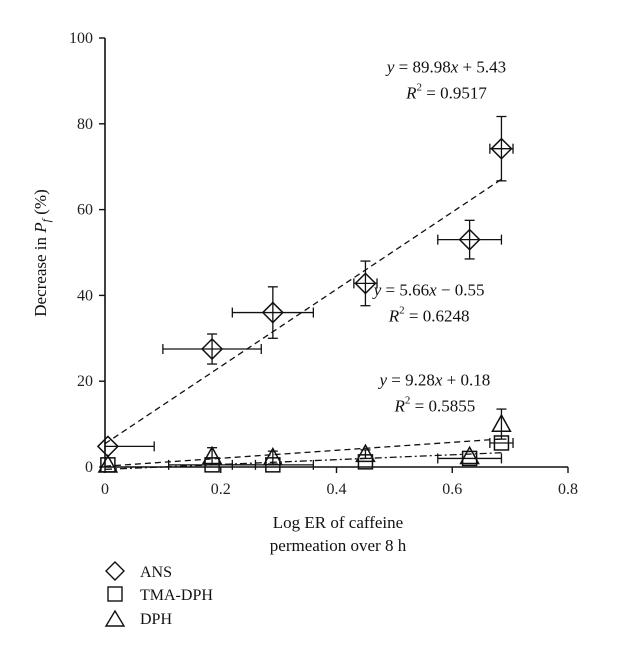 This screenshot has height=660, width=627. I want to click on legend-item-dph: DPH, so click(138, 618).